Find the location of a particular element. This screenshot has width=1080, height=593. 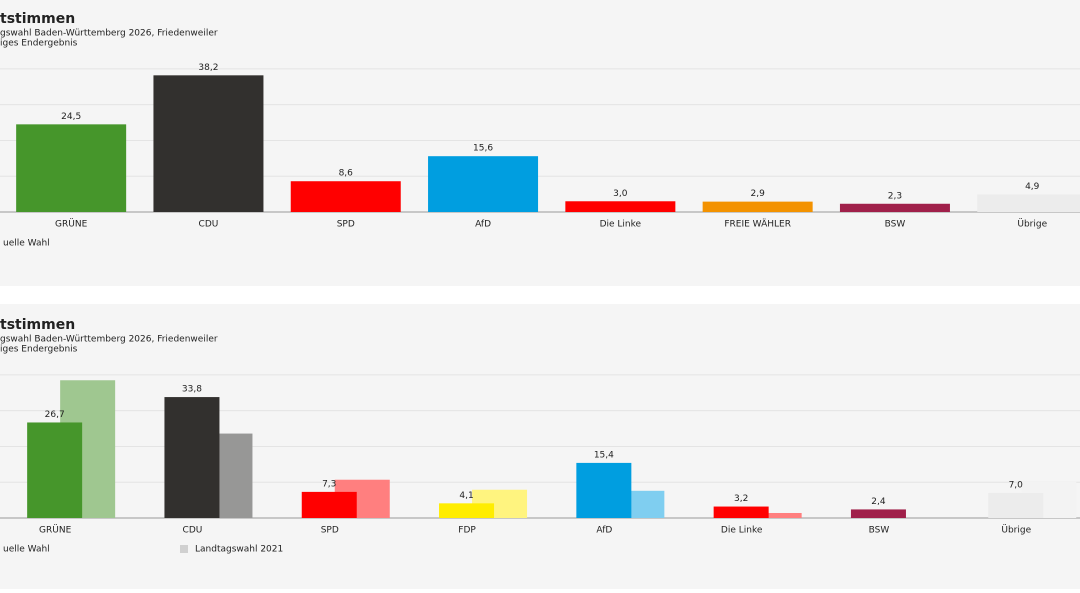

value-label: 24,5 is located at coordinates (71, 117).